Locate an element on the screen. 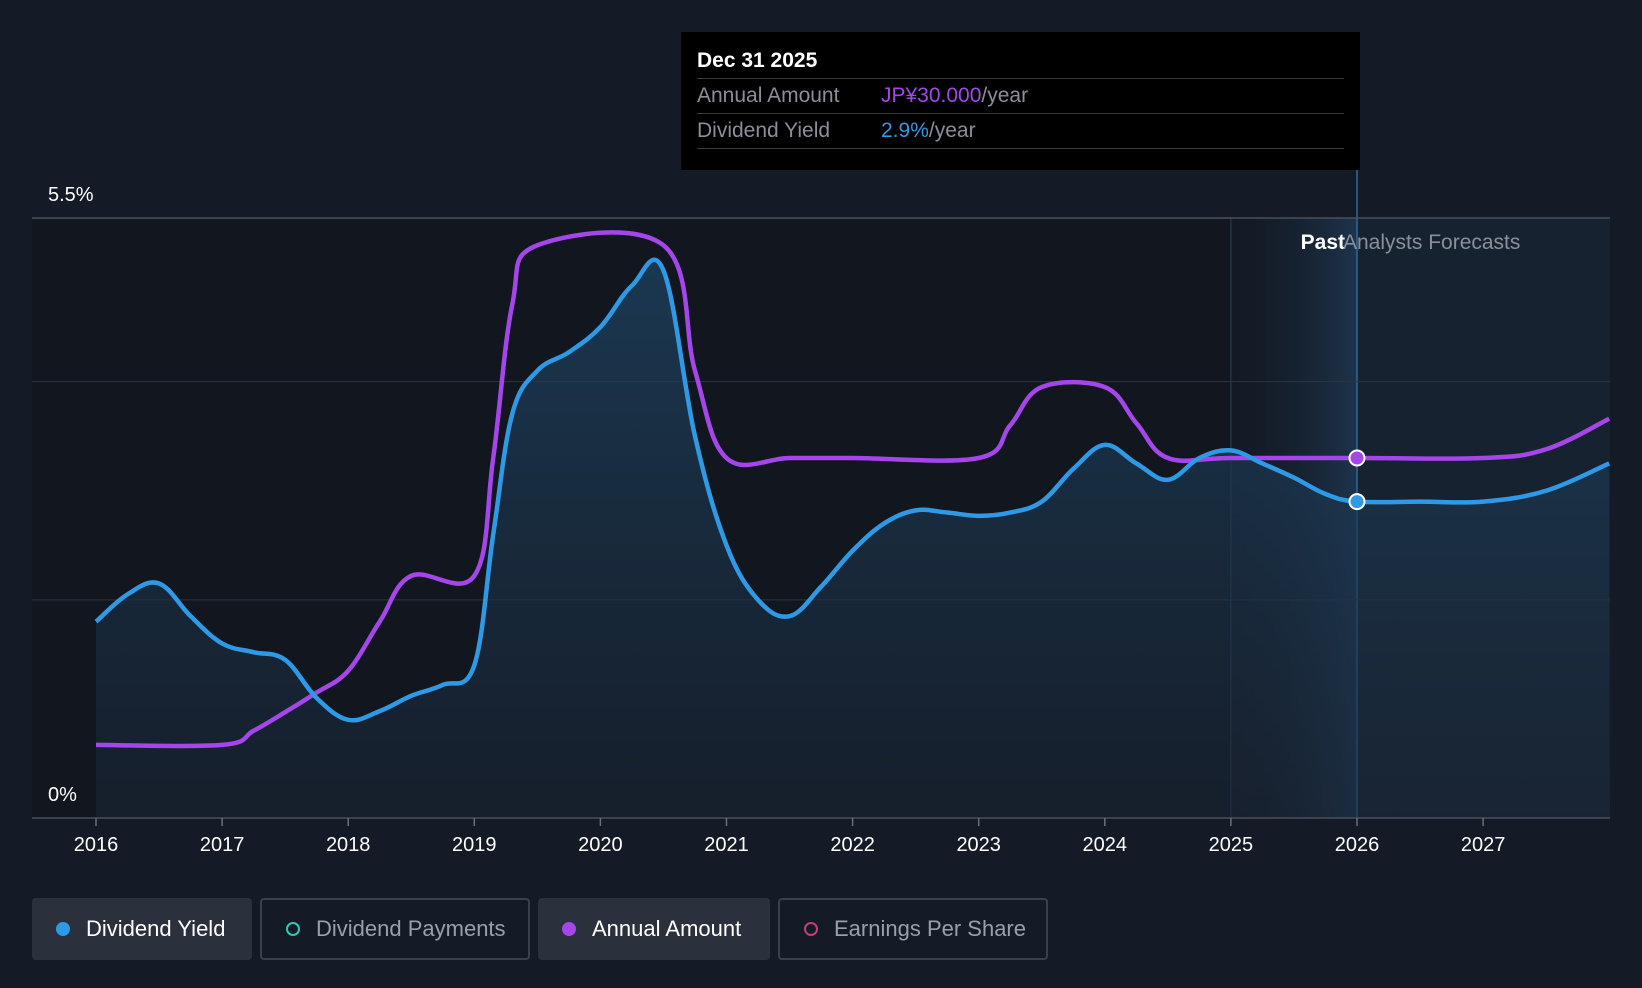  legend-dividend-yield: Dividend Yield is located at coordinates (142, 929).